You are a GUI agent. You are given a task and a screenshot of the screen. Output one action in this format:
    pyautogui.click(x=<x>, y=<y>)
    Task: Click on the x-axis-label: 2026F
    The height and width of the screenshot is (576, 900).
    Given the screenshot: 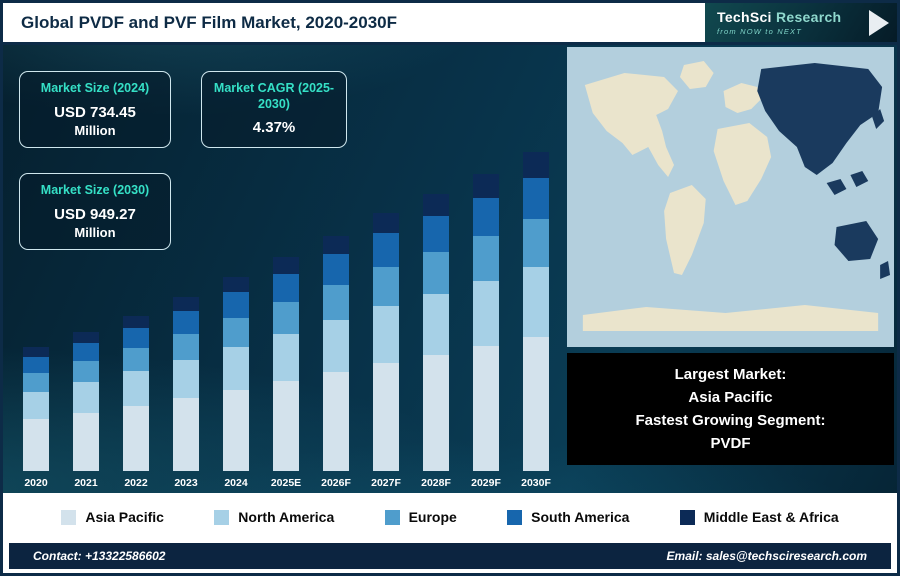 What is the action you would take?
    pyautogui.click(x=336, y=483)
    